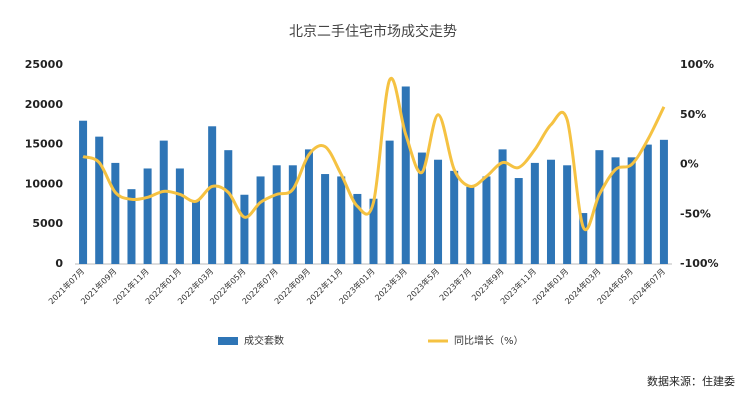 The height and width of the screenshot is (402, 746). I want to click on x-tick-label: 2023年7月, so click(455, 284).